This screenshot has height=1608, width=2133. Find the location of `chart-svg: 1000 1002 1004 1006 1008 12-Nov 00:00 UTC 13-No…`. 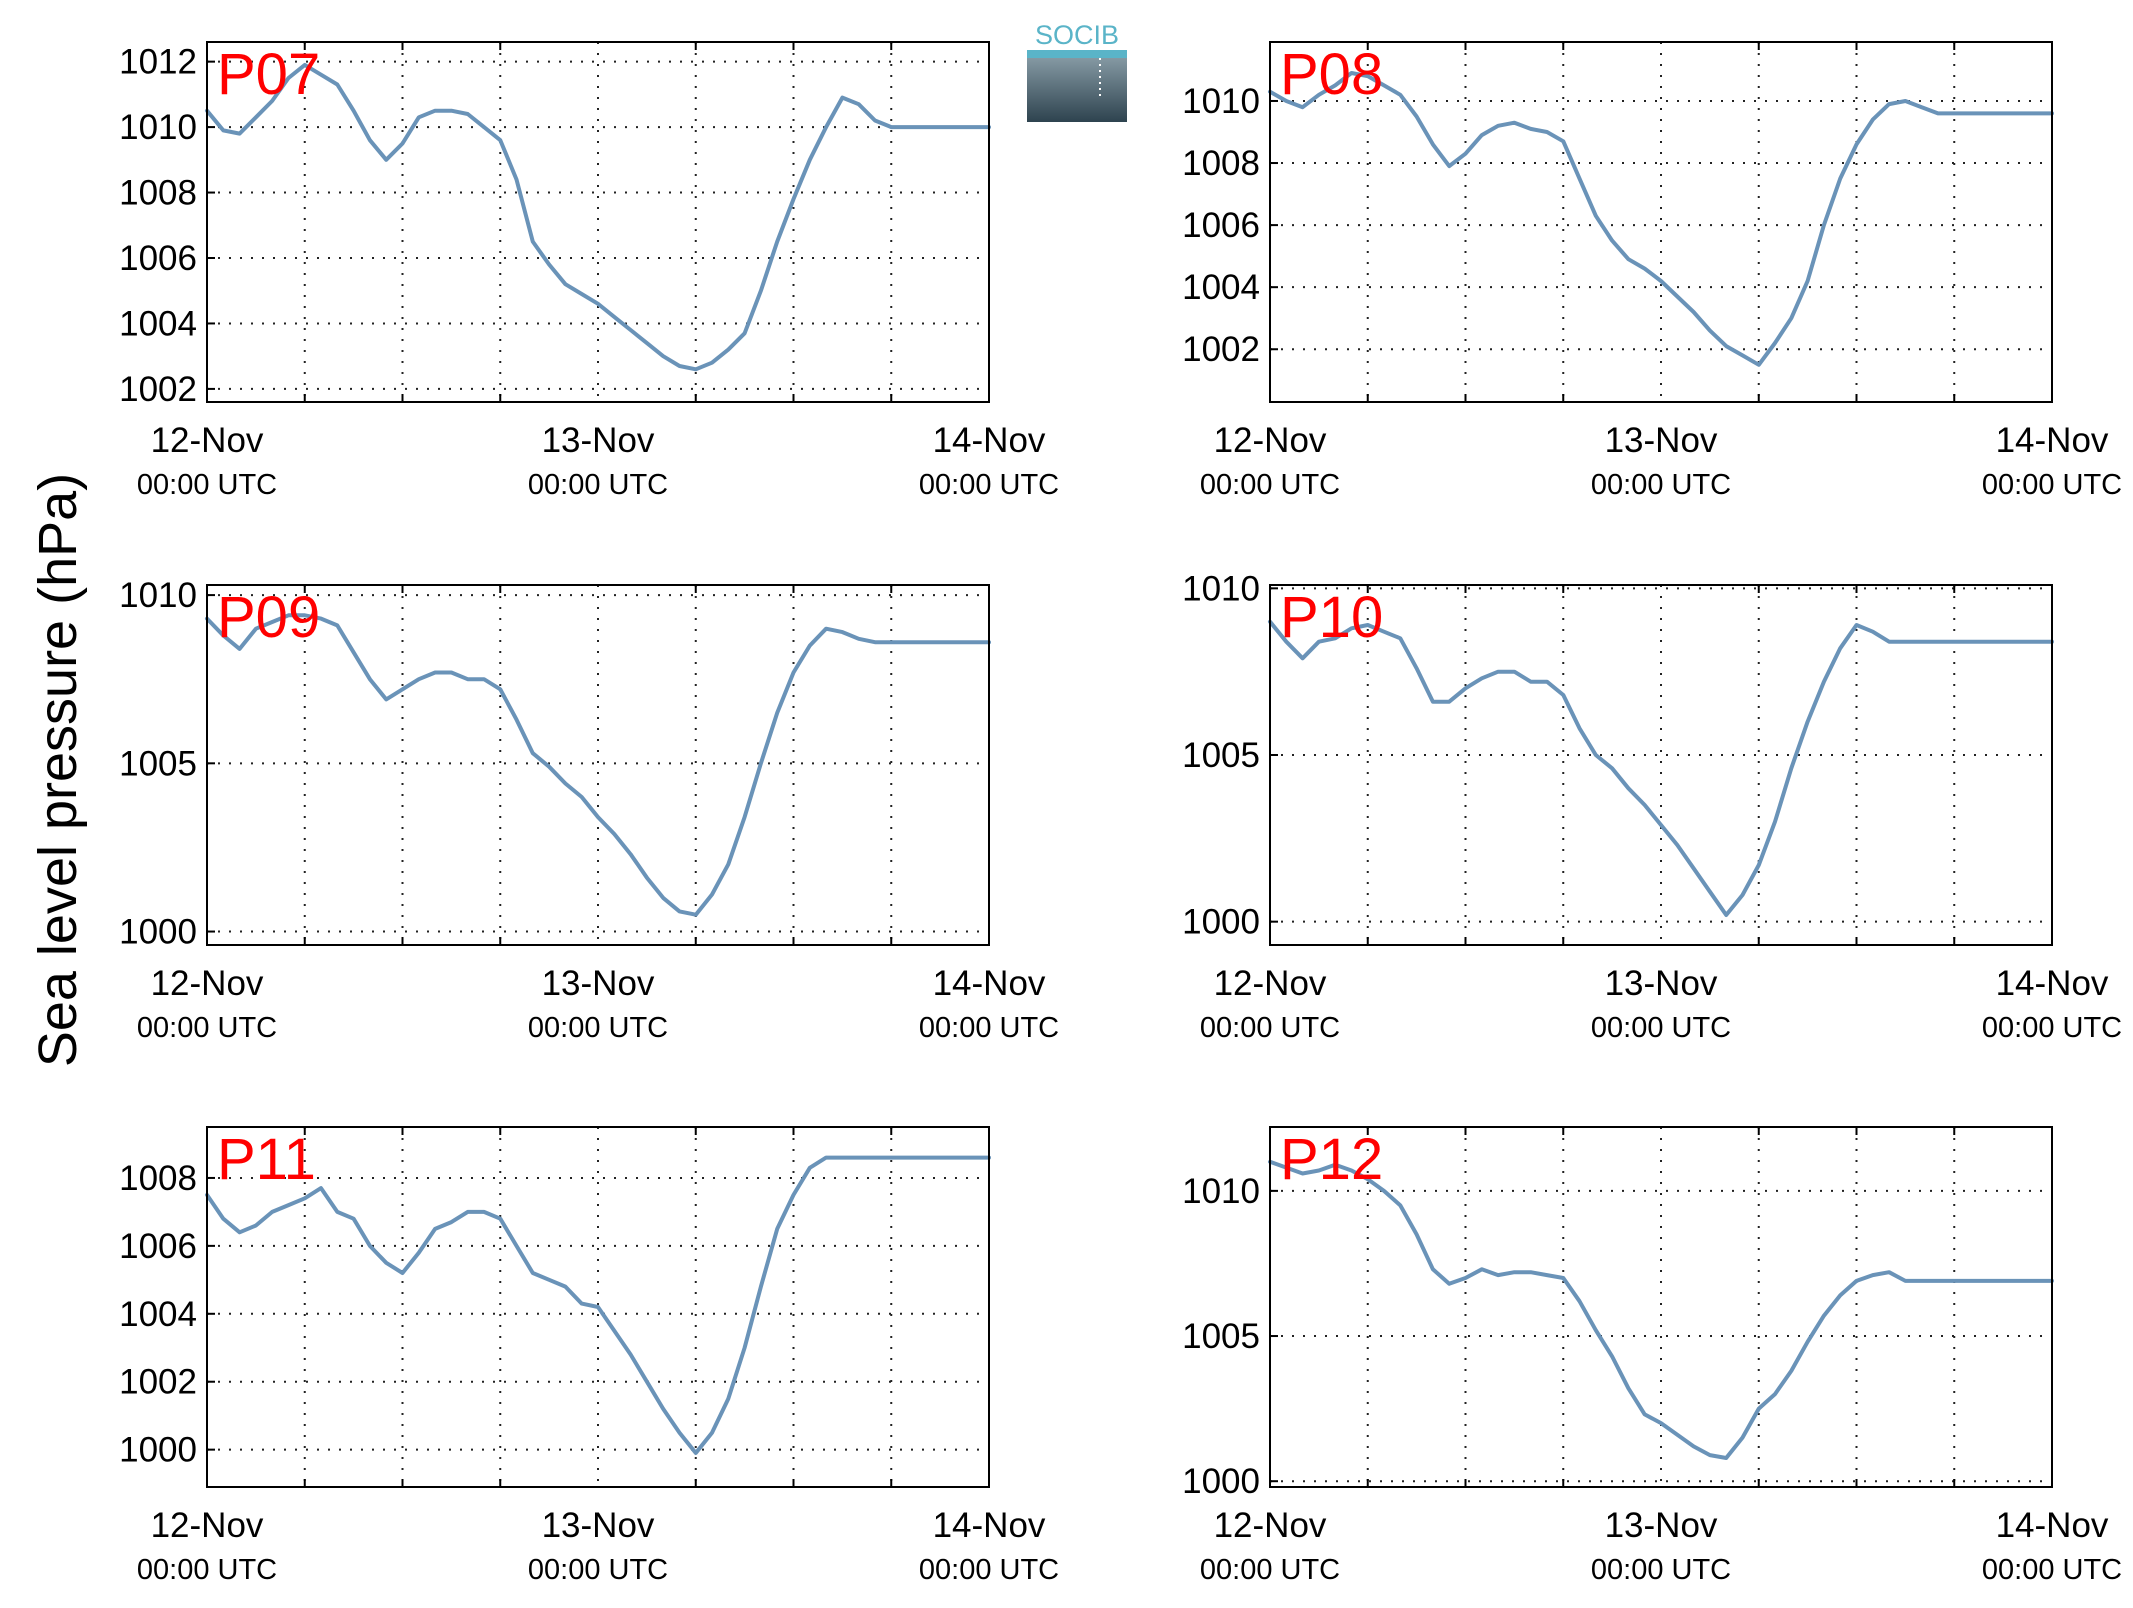

chart-svg: 1000 1002 1004 1006 1008 12-Nov 00:00 UTC 13-No… is located at coordinates (589, 1356).